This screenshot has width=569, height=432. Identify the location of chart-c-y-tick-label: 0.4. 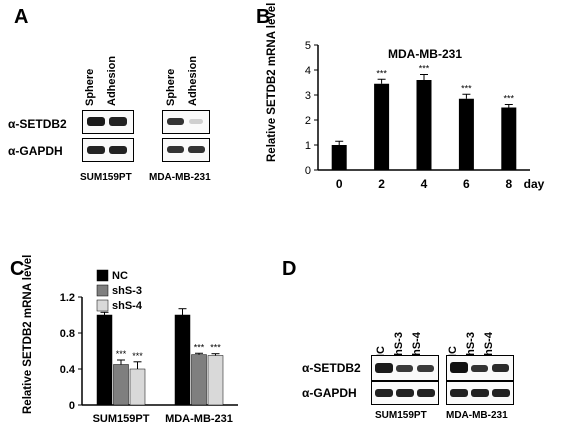
(68, 370).